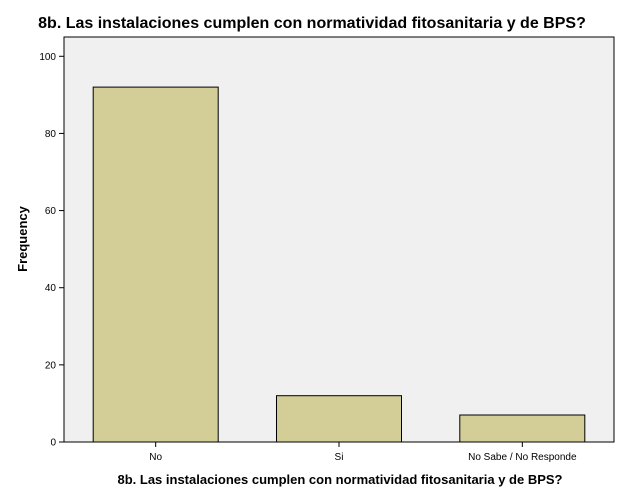 Image resolution: width=625 pixels, height=500 pixels. What do you see at coordinates (522, 457) in the screenshot?
I see `x-tick-label: No Sabe / No Responde` at bounding box center [522, 457].